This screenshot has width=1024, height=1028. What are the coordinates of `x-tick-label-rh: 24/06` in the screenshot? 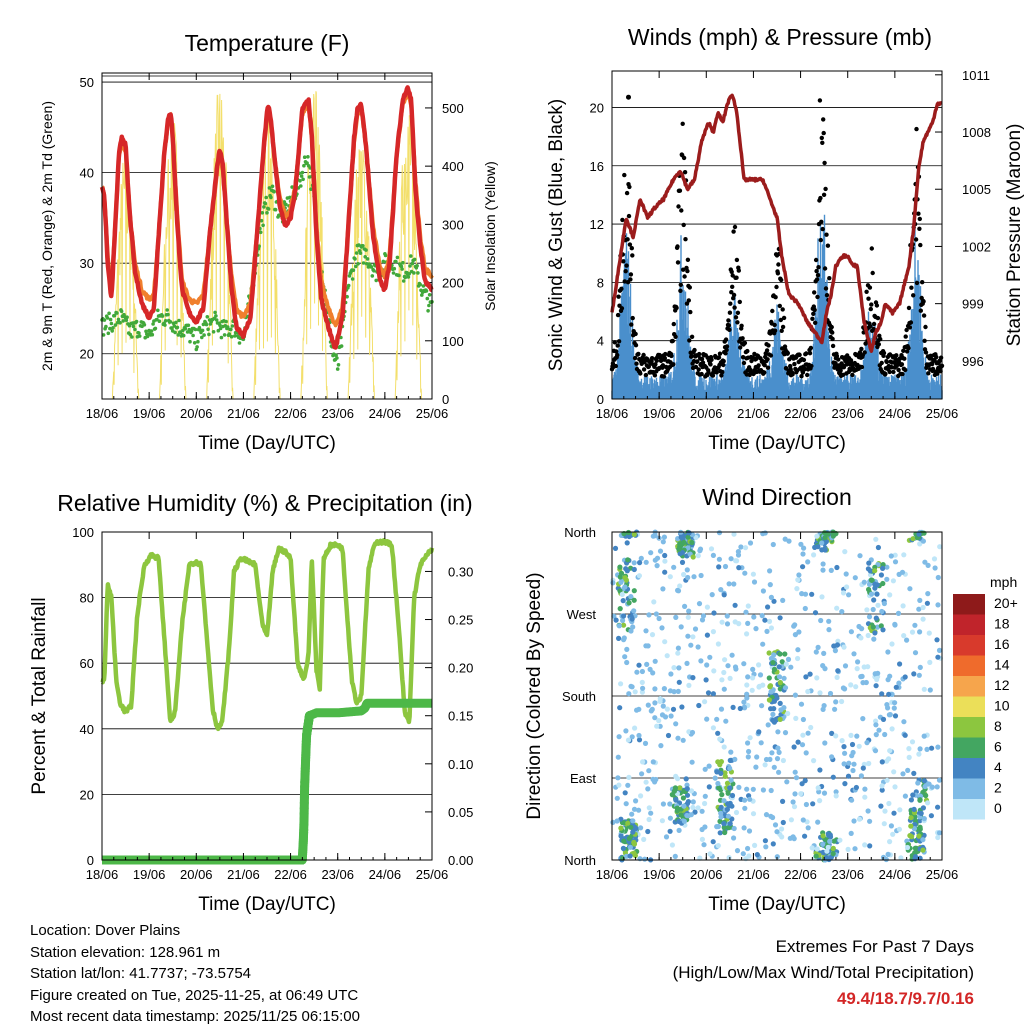 It's located at (385, 874).